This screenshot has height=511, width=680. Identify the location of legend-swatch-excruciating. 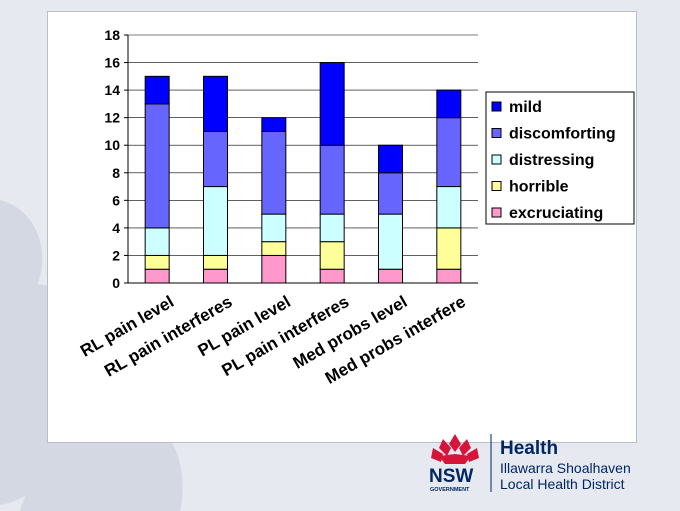
(496, 212).